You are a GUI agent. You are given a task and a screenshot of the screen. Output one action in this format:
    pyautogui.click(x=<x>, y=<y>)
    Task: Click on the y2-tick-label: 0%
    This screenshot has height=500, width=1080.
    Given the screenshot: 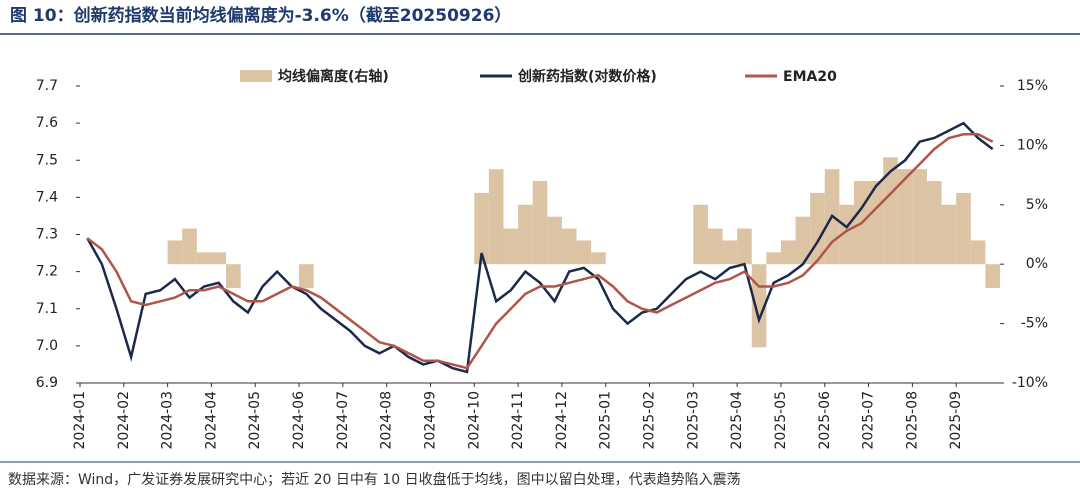 What is the action you would take?
    pyautogui.click(x=1037, y=264)
    